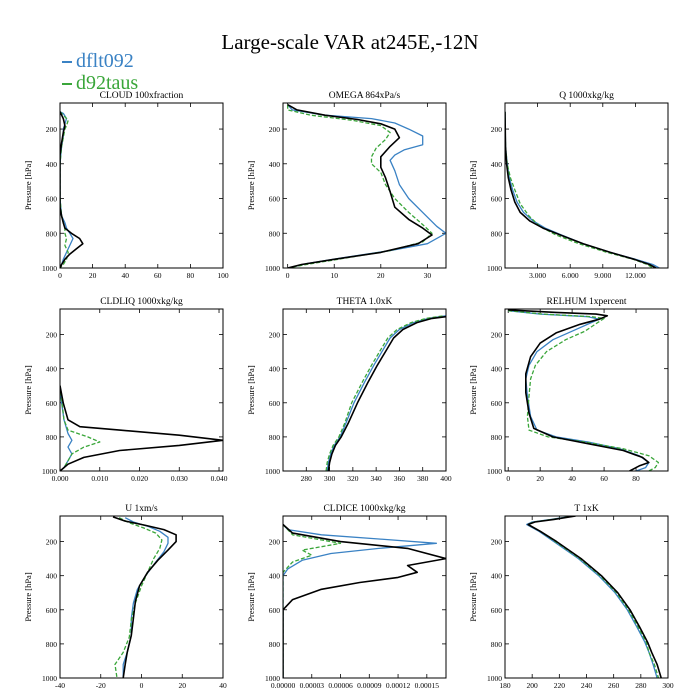  Describe the element at coordinates (142, 83) in the screenshot. I see `legend-item-d92taus: d92taus` at that location.